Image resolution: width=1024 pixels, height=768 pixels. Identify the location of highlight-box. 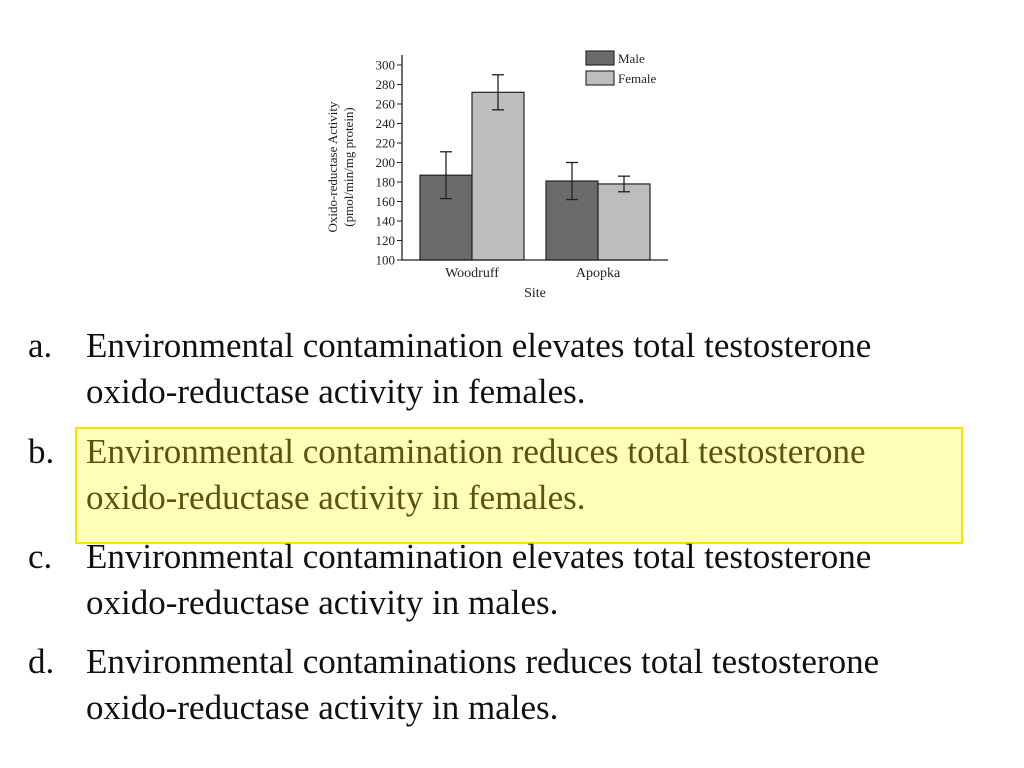
(519, 485).